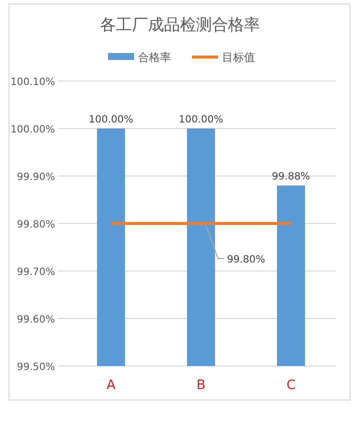 The image size is (362, 423). What do you see at coordinates (154, 57) in the screenshot?
I see `legend-label: 合格率` at bounding box center [154, 57].